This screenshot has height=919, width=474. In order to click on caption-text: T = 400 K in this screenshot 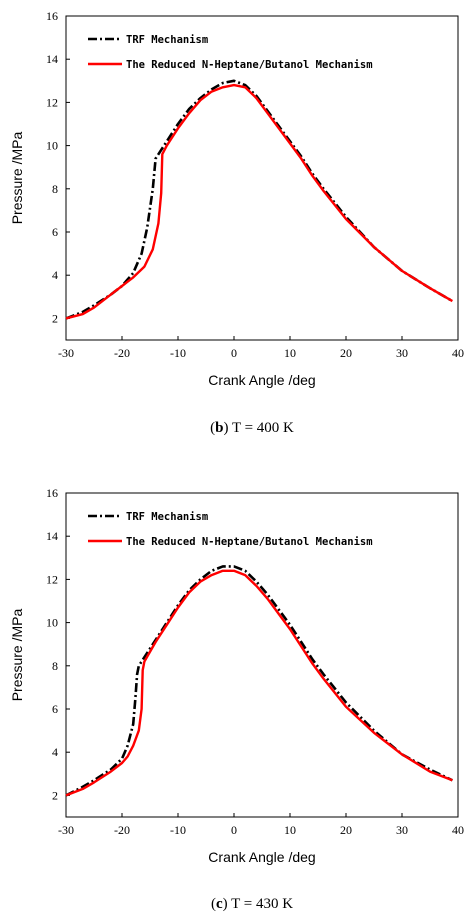, I will do `click(263, 428)`.